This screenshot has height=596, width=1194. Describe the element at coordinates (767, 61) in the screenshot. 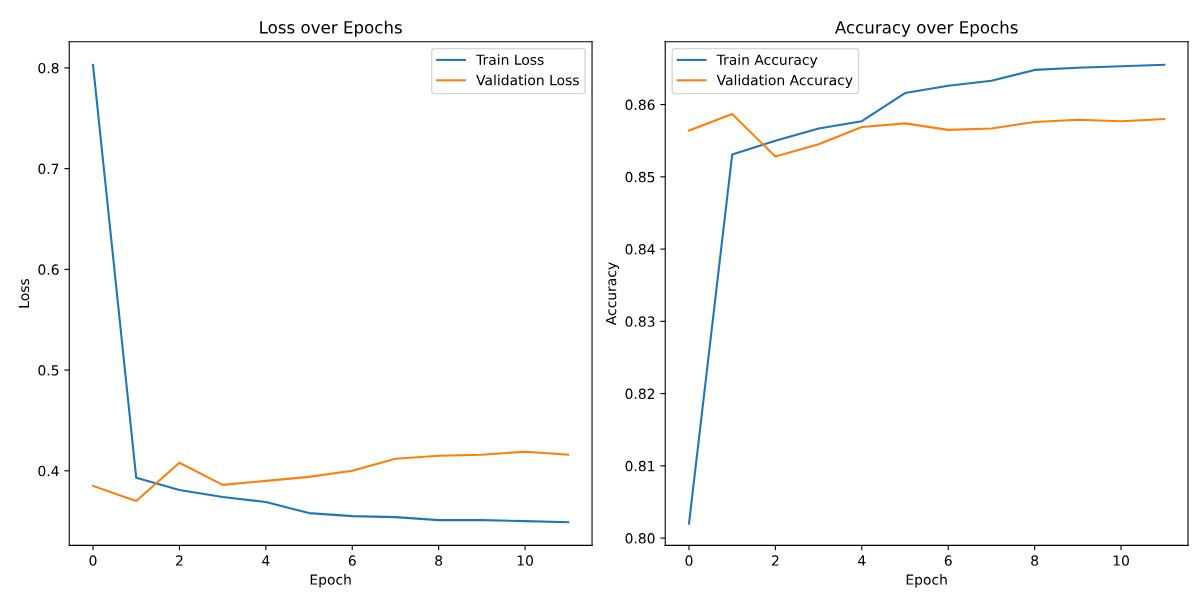

I see `legend-label: Train Accuracy` at that location.